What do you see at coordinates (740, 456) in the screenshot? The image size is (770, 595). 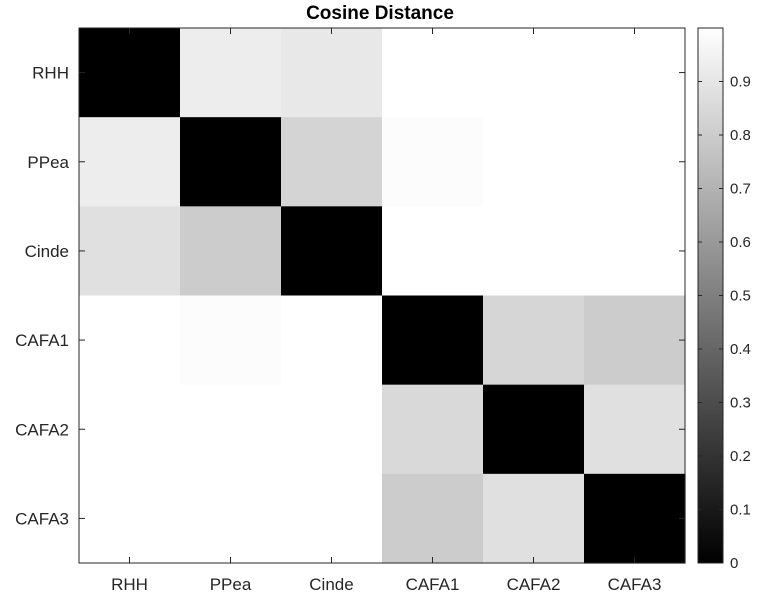 I see `colorbar-tick-label: 0.2` at bounding box center [740, 456].